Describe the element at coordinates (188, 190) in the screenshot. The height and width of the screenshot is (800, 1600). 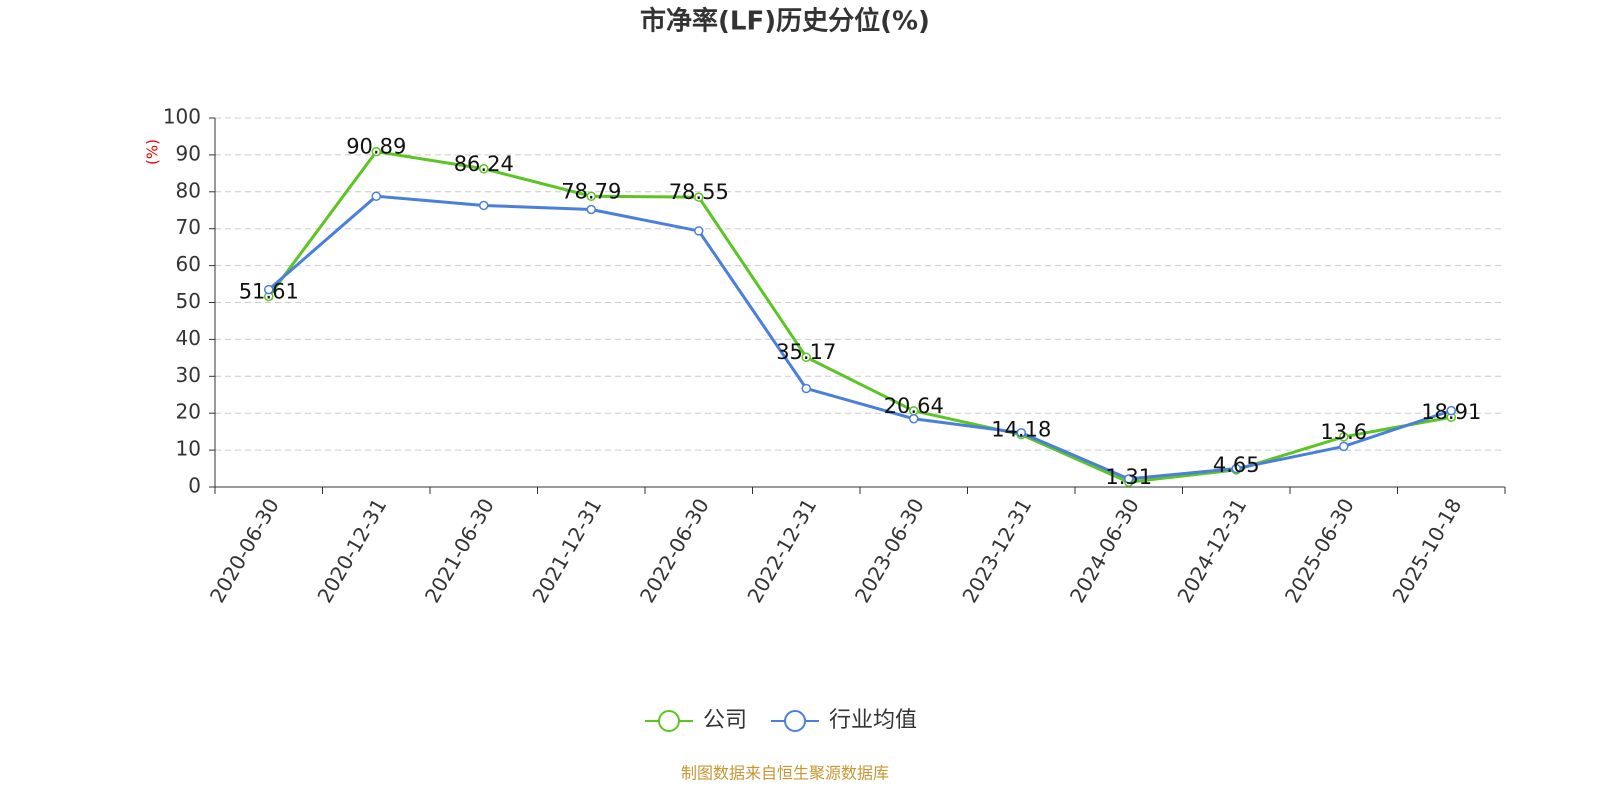
I see `y-tick-label: 80` at that location.